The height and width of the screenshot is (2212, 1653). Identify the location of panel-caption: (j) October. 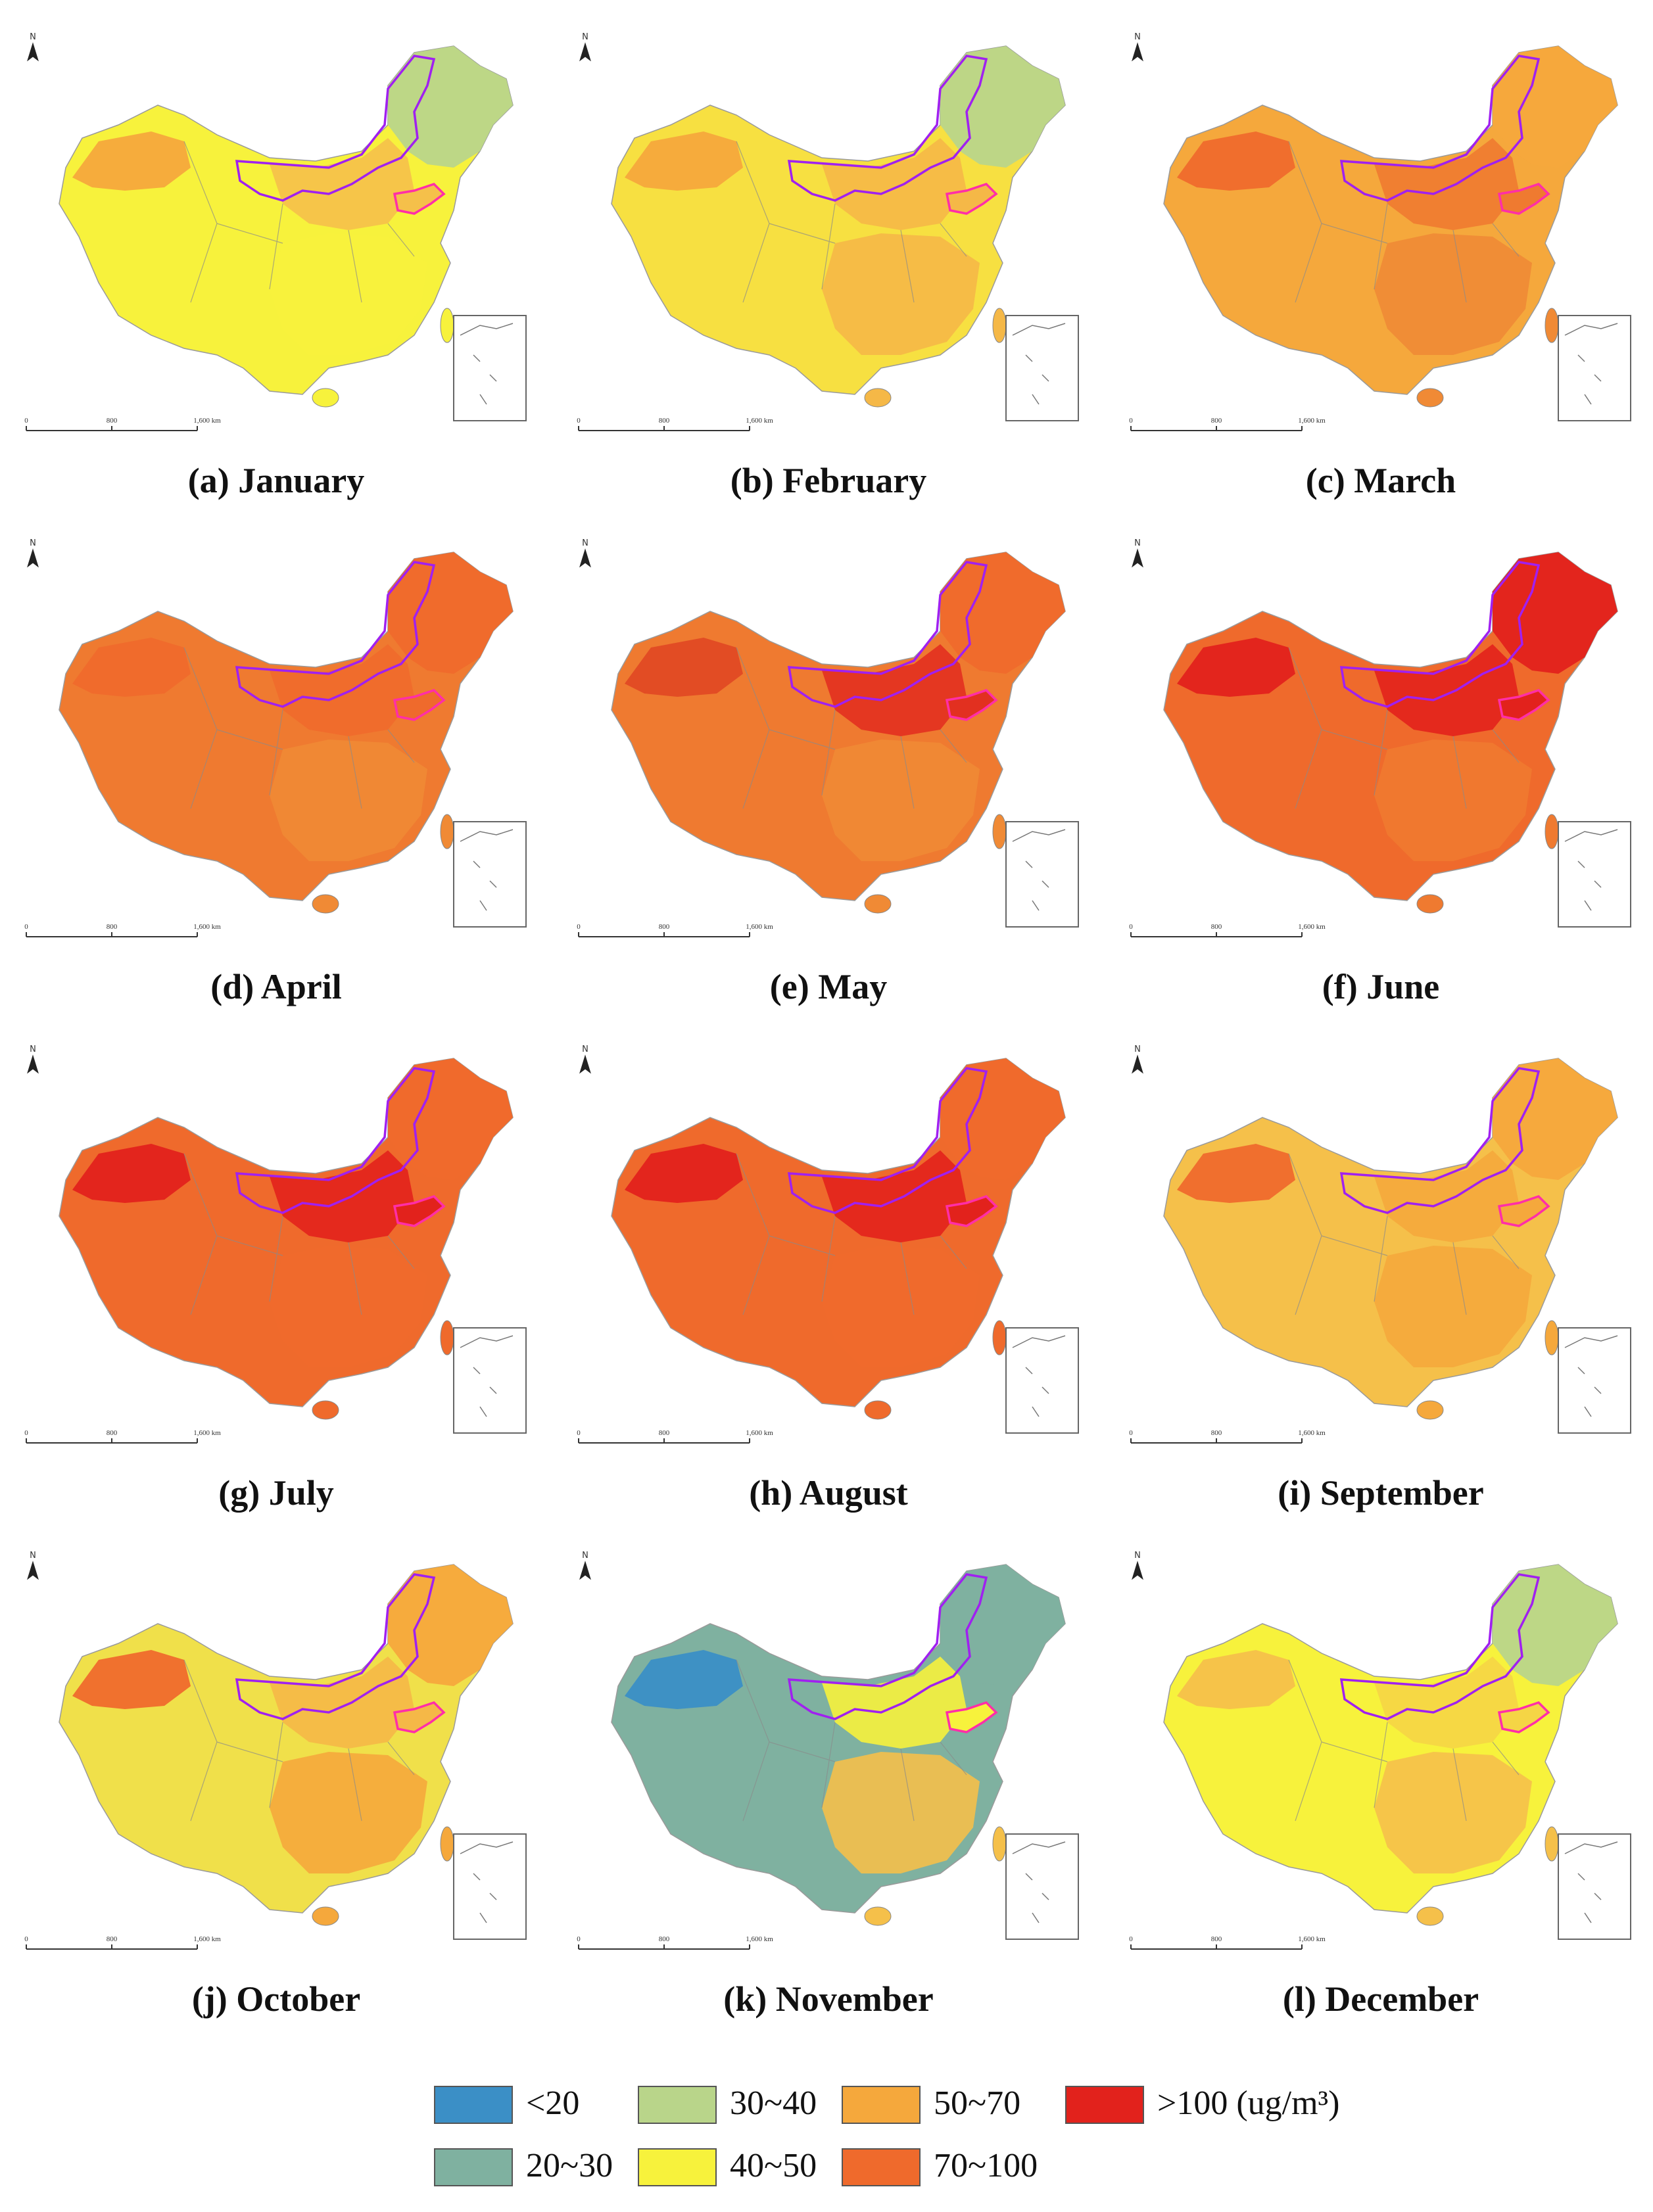
(276, 1999).